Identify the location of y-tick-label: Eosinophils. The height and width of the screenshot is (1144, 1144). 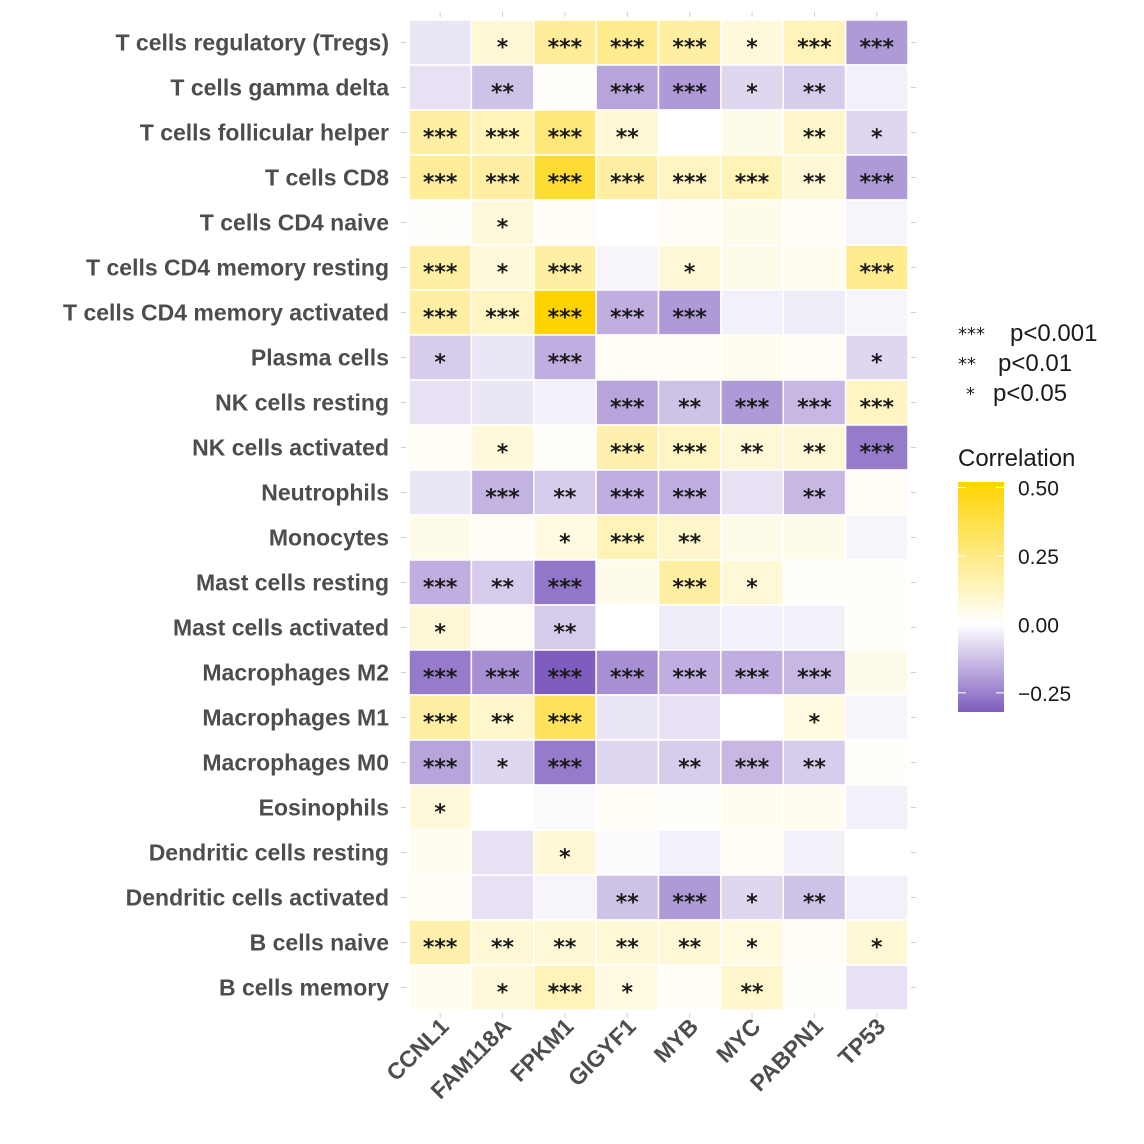
(324, 808).